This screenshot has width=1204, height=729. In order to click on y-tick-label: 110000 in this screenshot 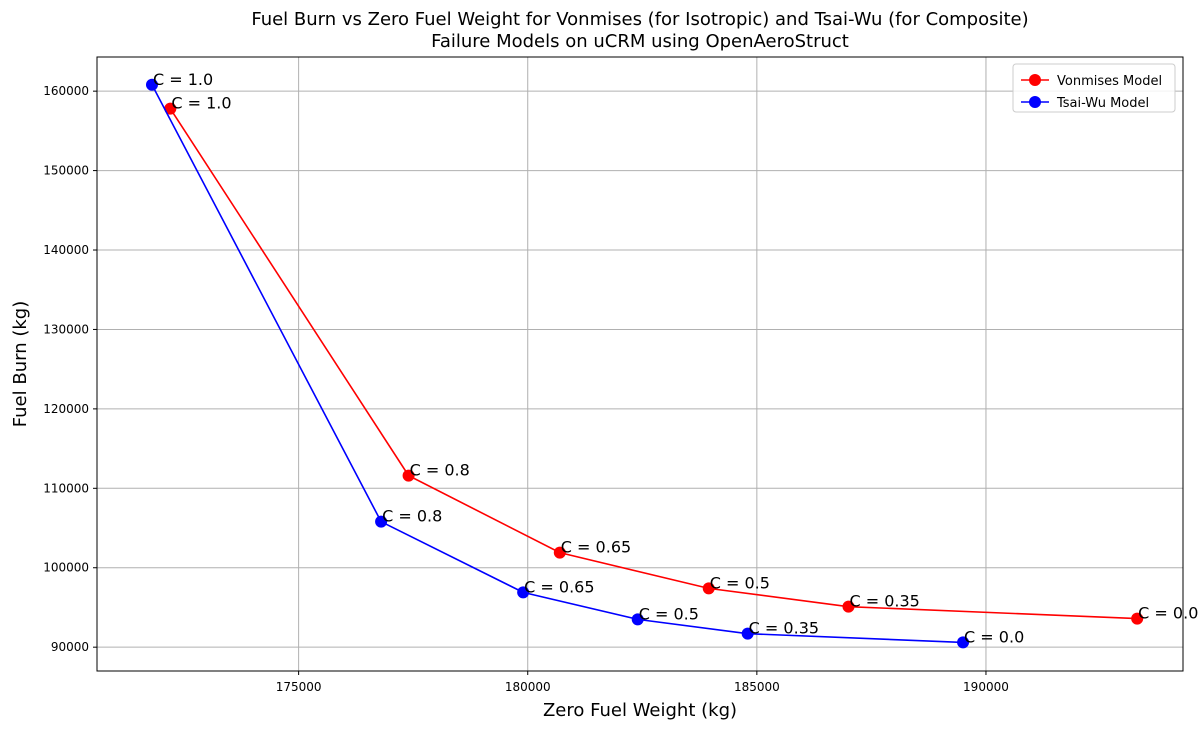, I will do `click(66, 488)`.